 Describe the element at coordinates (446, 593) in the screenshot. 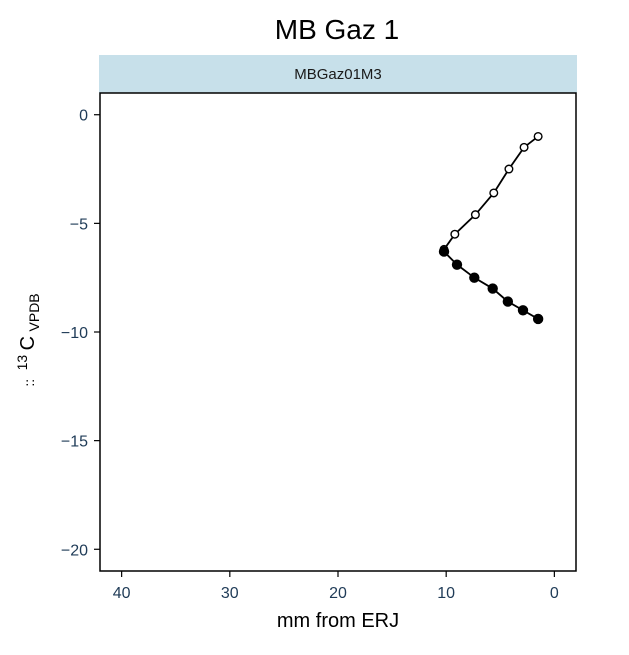

I see `x-tick-label: 10` at that location.